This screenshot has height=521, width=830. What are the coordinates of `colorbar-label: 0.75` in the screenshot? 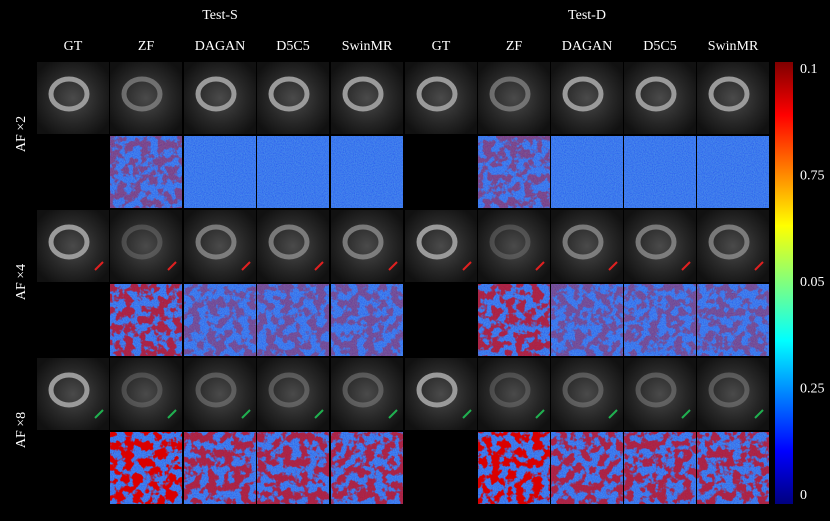 It's located at (812, 176).